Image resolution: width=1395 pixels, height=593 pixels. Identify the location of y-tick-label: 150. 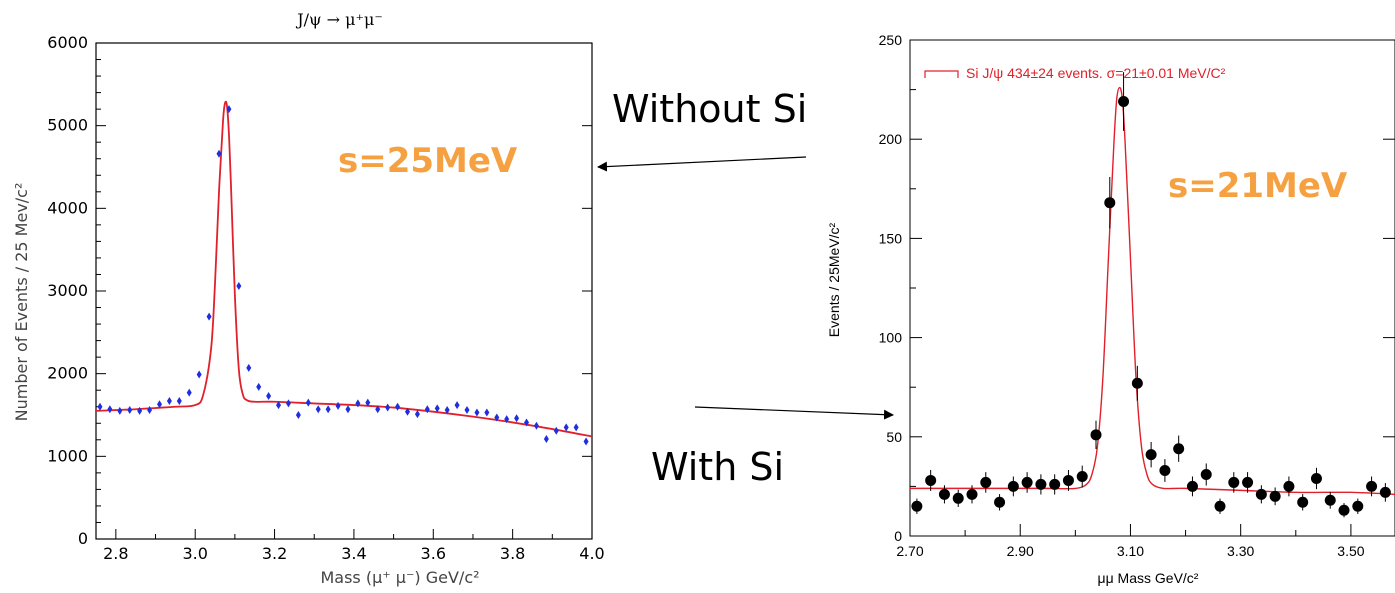
(891, 238).